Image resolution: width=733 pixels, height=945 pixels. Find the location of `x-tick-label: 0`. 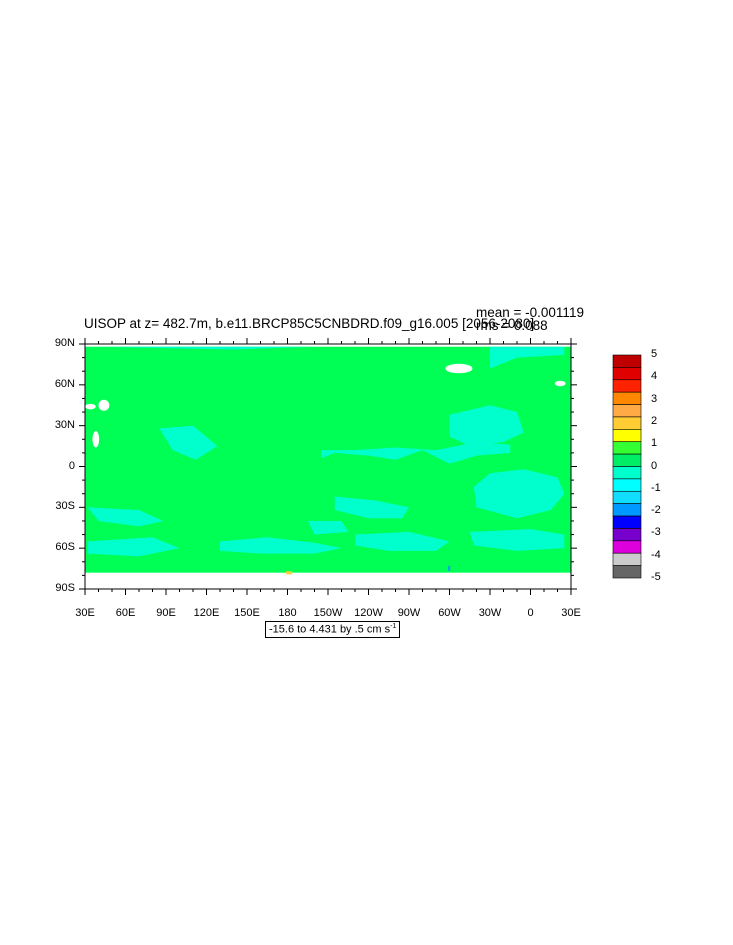

x-tick-label: 0 is located at coordinates (530, 613).